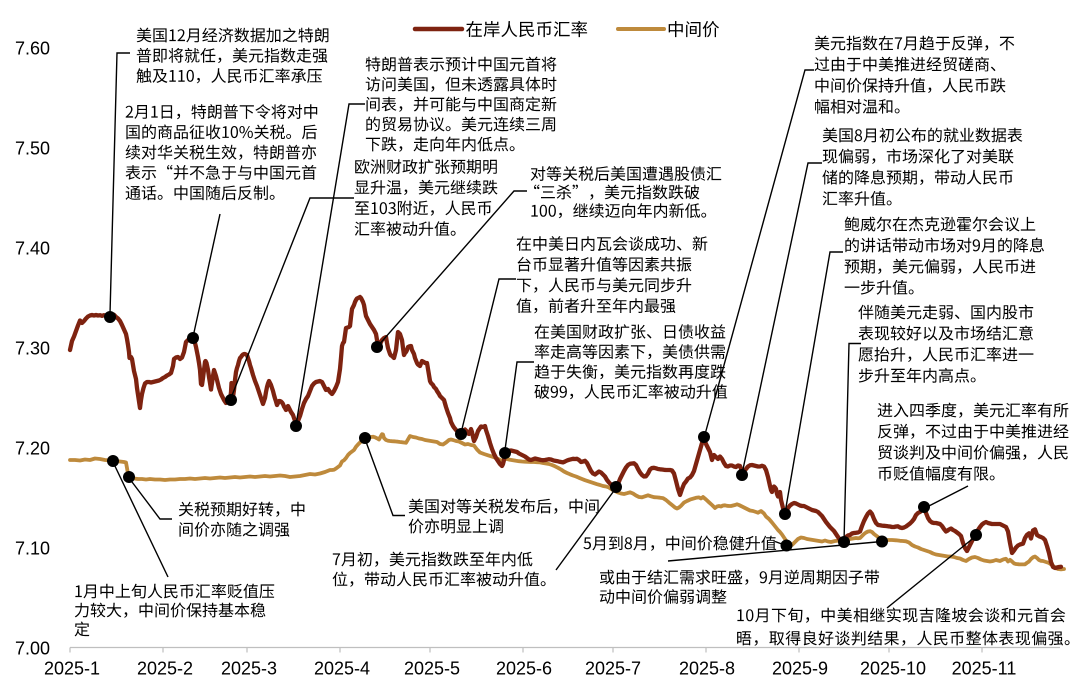 This screenshot has height=692, width=1080. Describe the element at coordinates (32, 548) in the screenshot. I see `svg-text: 7.10` at that location.